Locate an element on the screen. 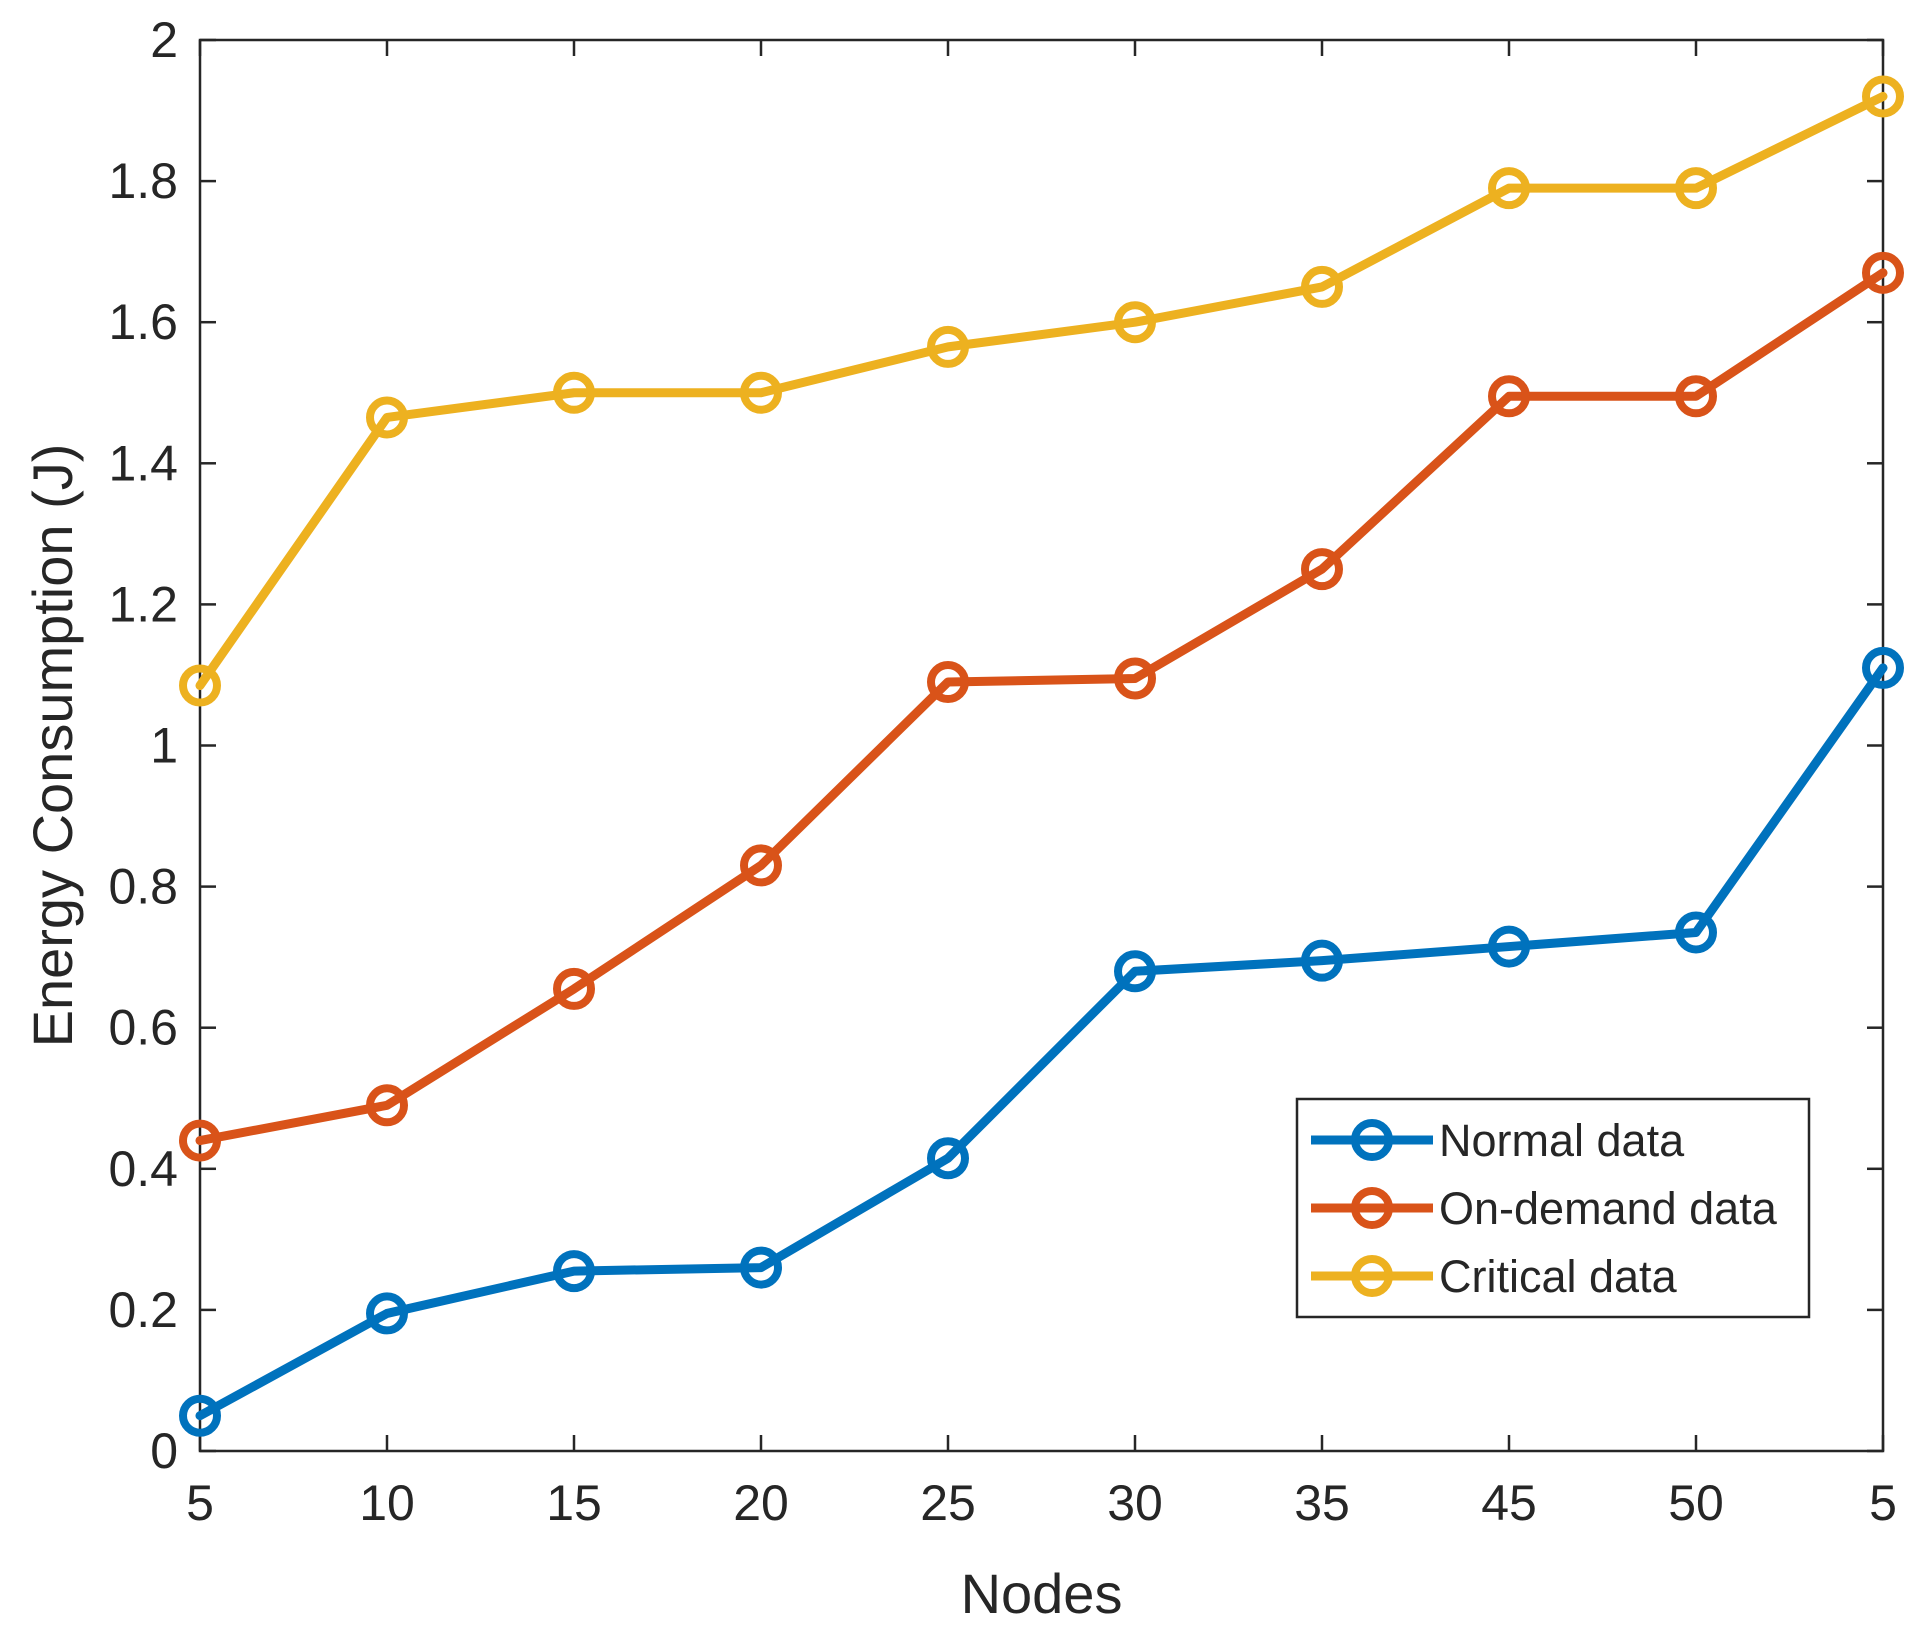  x-tick-label: 45 is located at coordinates (1509, 1503).